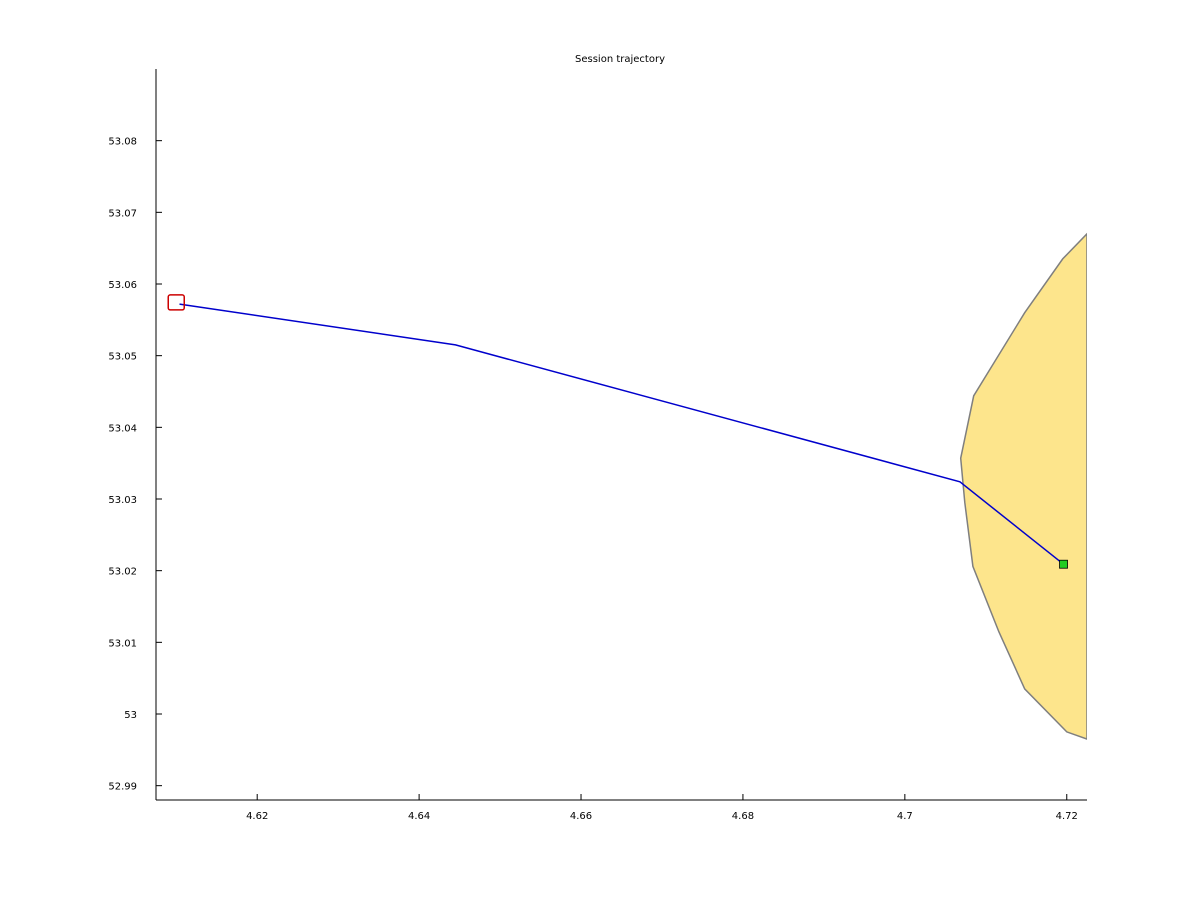  Describe the element at coordinates (130, 715) in the screenshot. I see `y-tick-label: 53` at that location.